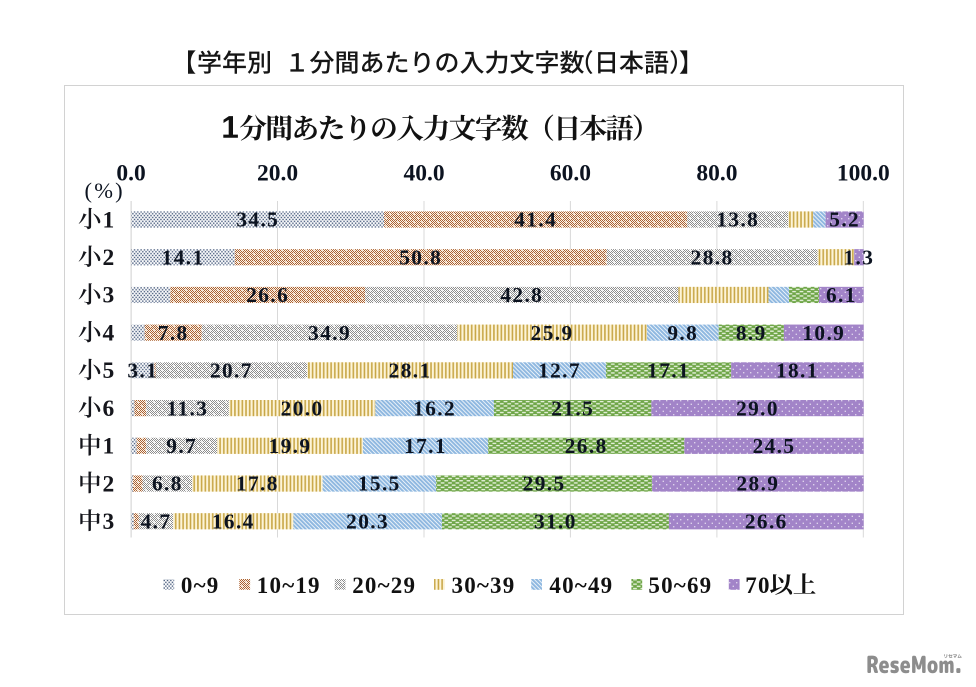  Describe the element at coordinates (183, 257) in the screenshot. I see `svg-text: 14.1` at that location.